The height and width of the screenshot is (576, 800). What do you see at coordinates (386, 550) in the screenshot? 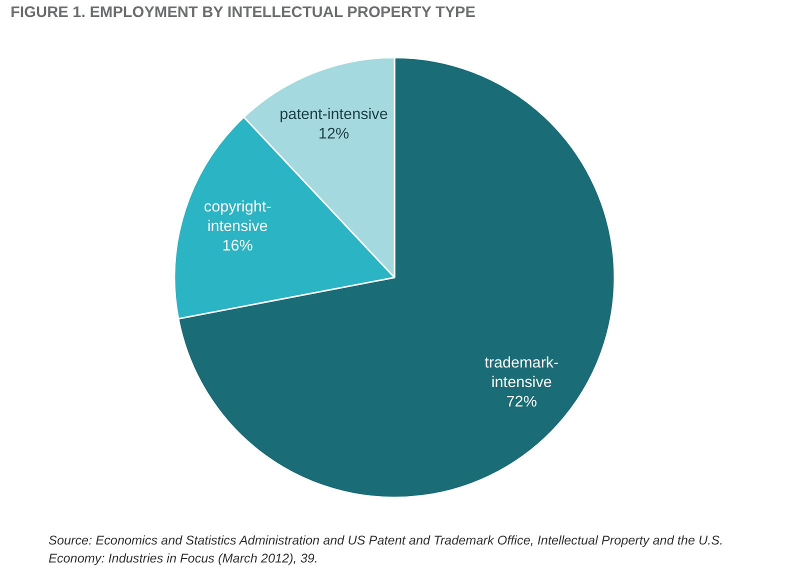
I see `source-note: Source: Economics and Statistics Administration and US Patent and Trademark Office, Intellectual Property and the U.S. Economy: Industries in Focus (March 2012), 39.` at bounding box center [386, 550].